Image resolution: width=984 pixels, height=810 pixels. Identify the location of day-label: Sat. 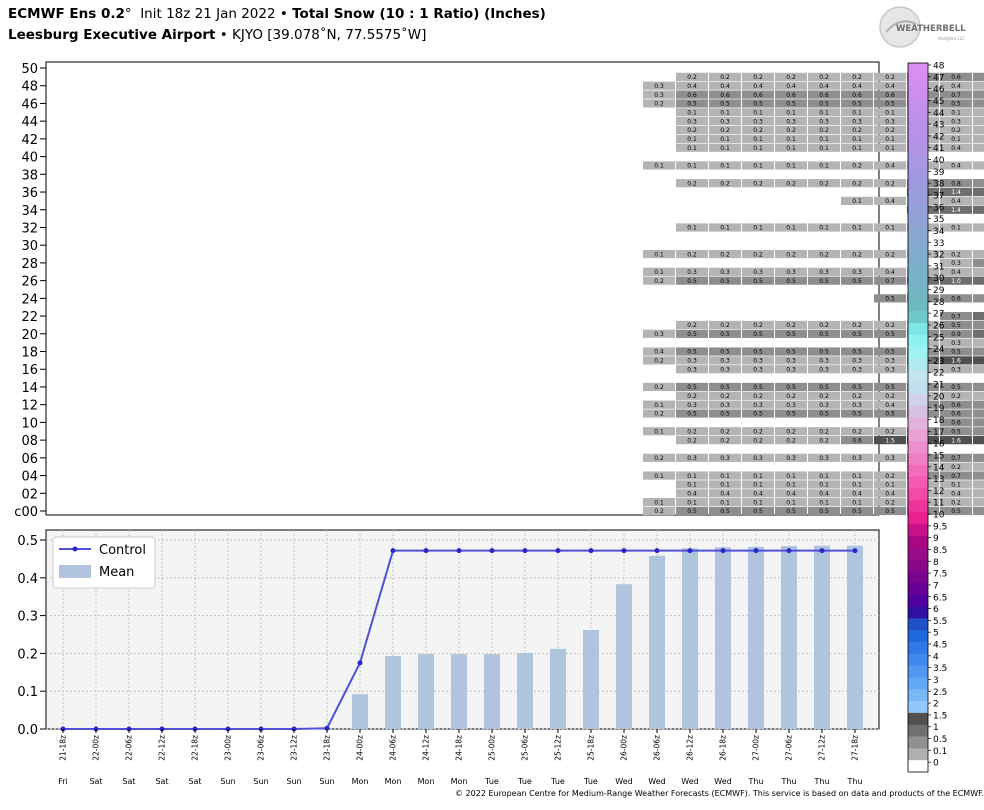
(95, 781).